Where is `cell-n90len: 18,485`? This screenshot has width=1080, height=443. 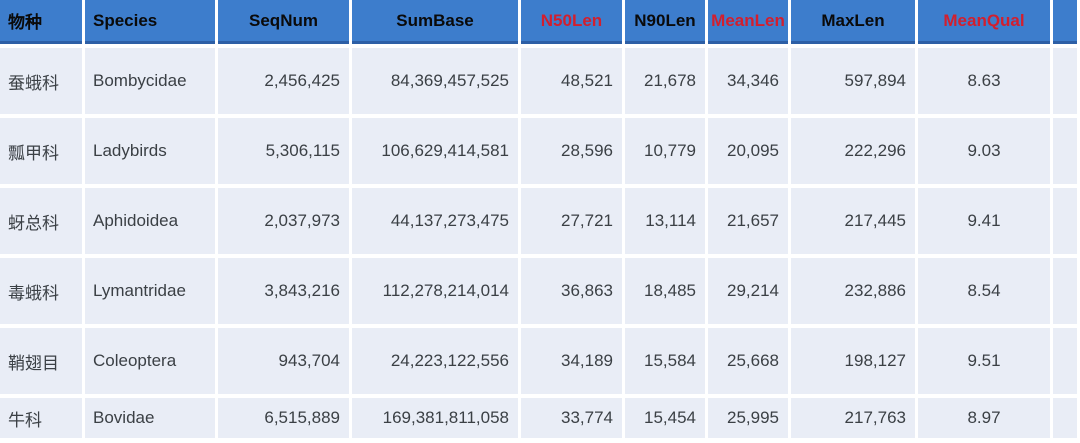 cell-n90len: 18,485 is located at coordinates (665, 291).